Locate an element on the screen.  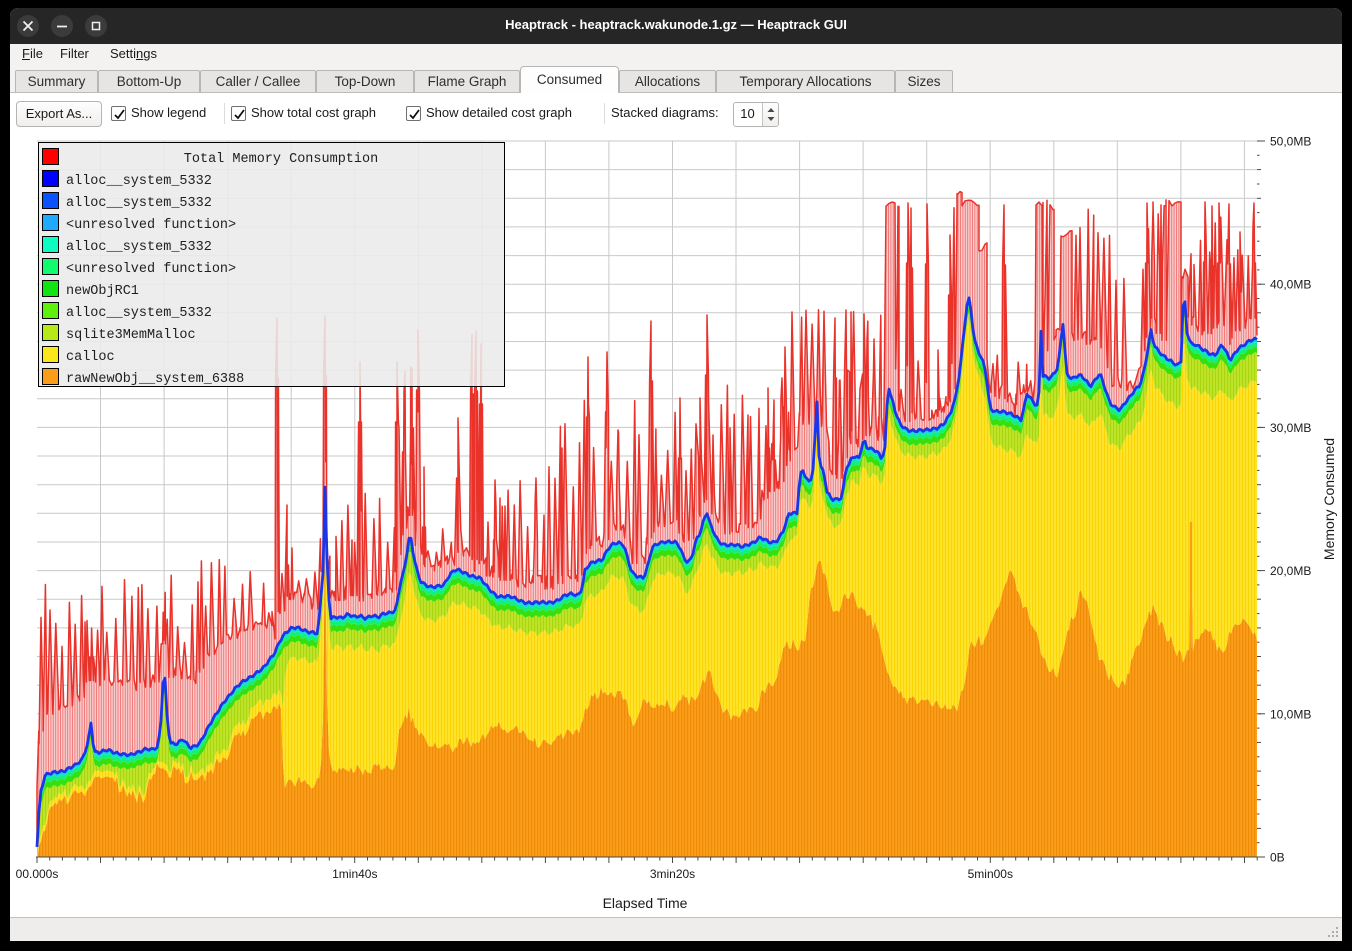
svg-text: 20,0MB is located at coordinates (1290, 571).